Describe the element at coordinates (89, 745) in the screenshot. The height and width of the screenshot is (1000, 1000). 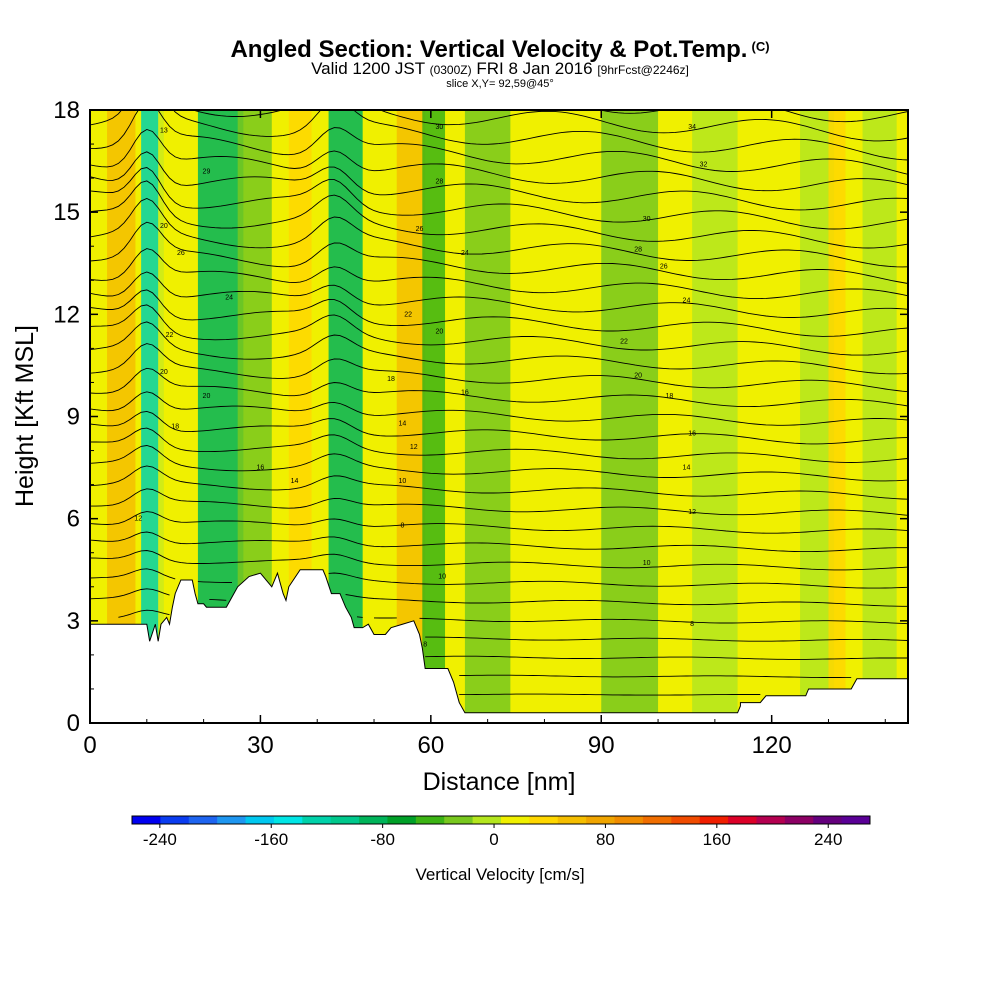
I see `x-tick-label: 0` at that location.